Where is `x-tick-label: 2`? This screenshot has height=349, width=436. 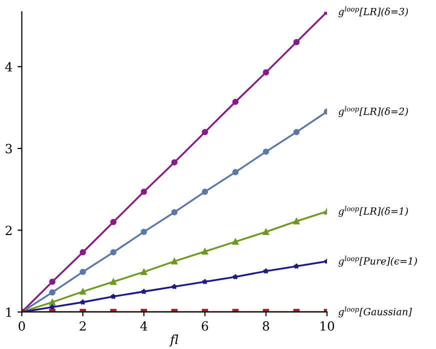
x-tick-label: 2 is located at coordinates (83, 326).